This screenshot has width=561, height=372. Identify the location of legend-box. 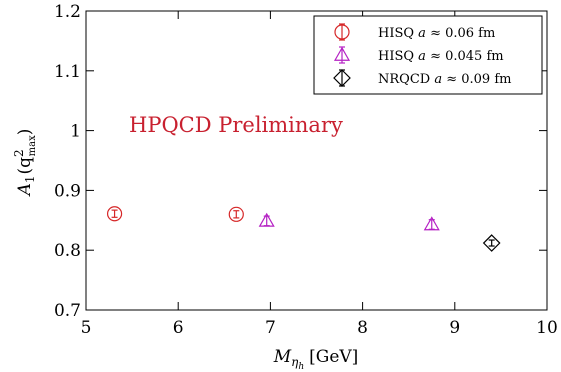
(428, 55).